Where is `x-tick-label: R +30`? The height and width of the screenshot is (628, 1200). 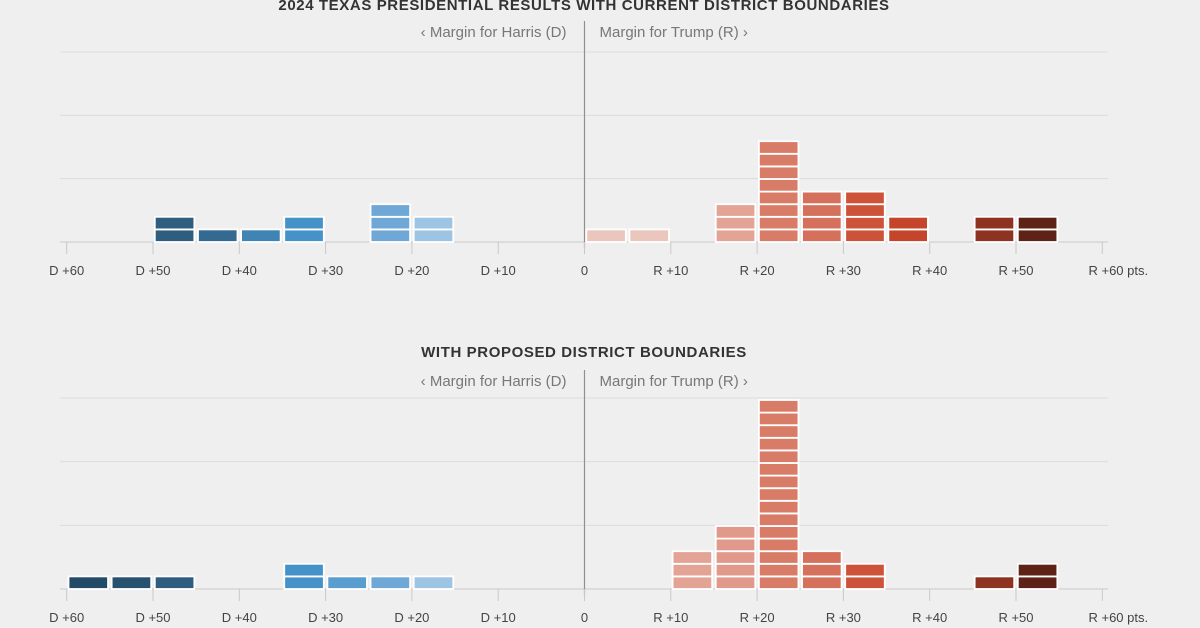 x-tick-label: R +30 is located at coordinates (843, 617).